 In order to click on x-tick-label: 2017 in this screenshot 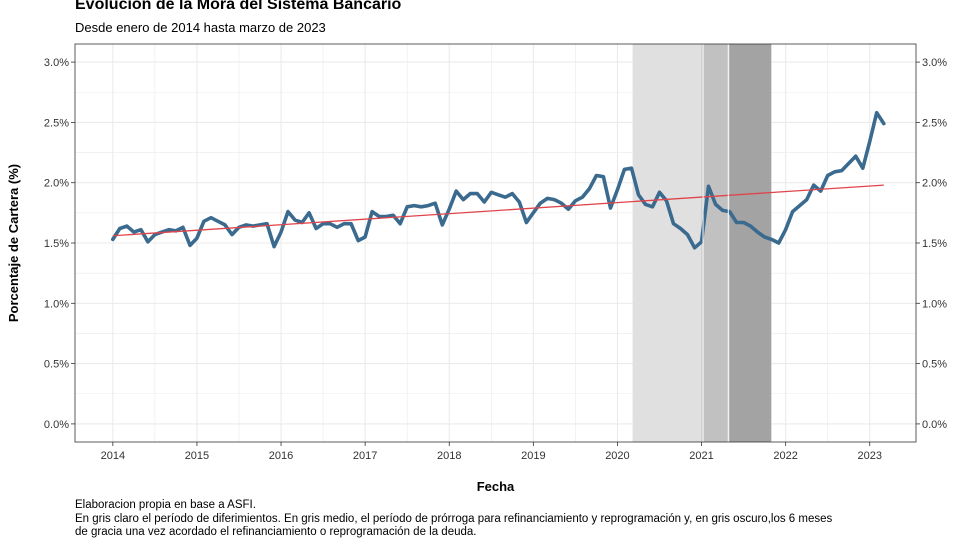, I will do `click(365, 456)`.